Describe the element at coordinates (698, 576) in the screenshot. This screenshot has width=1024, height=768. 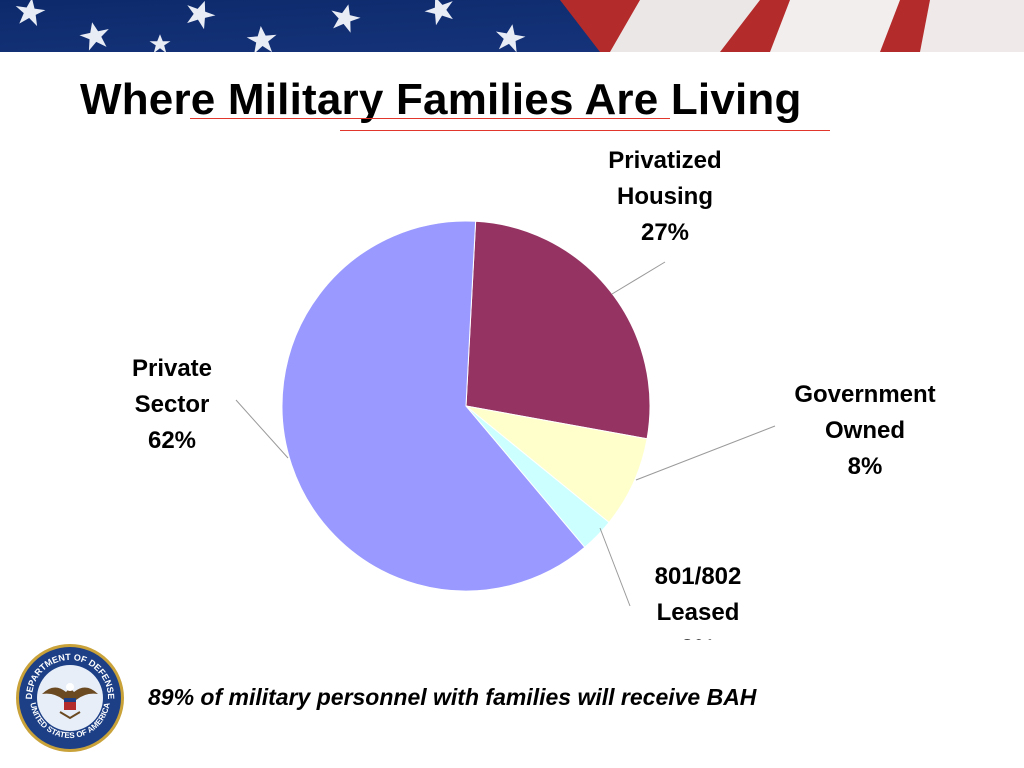
I see `slice-category-label-2: 801/802` at that location.